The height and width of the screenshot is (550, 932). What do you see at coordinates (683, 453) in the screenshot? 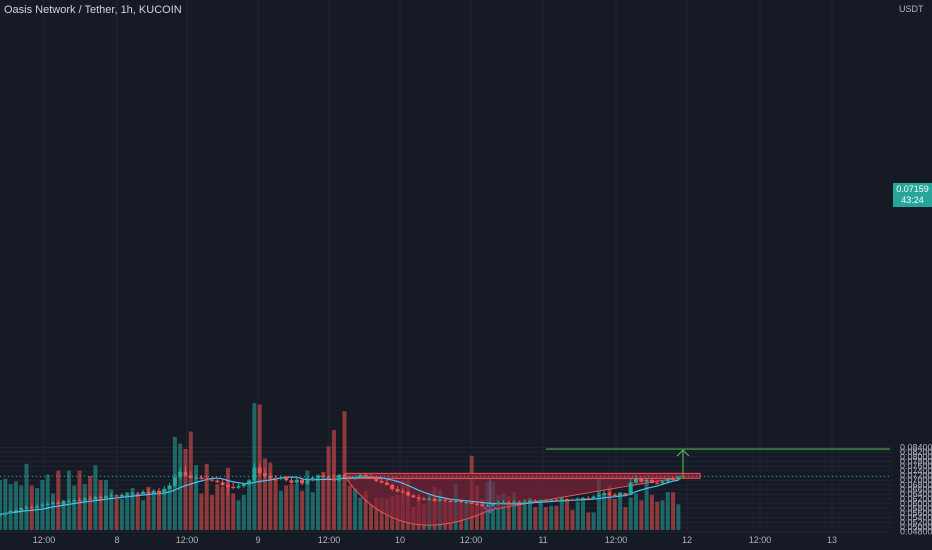
I see `target-arrowhead` at bounding box center [683, 453].